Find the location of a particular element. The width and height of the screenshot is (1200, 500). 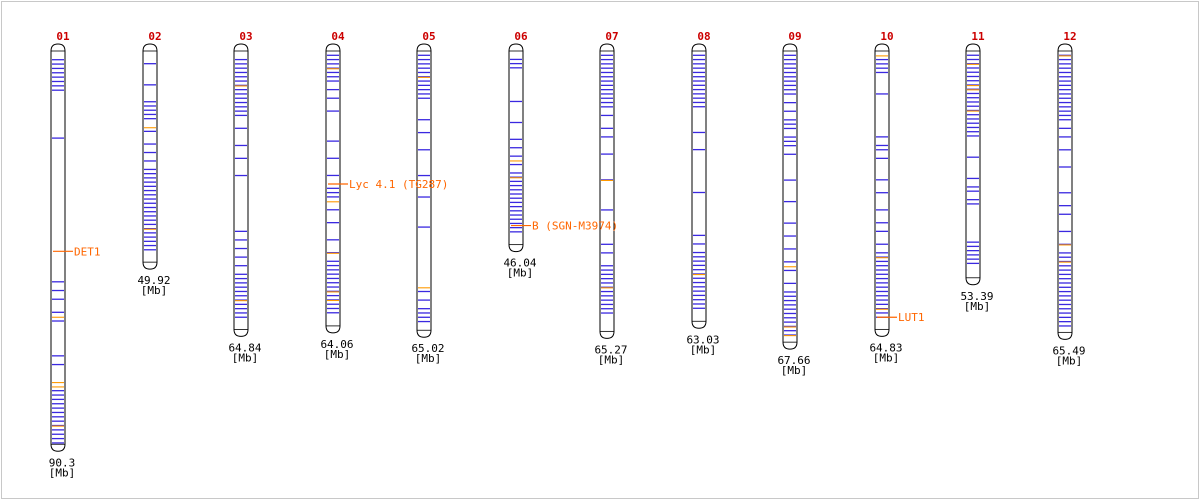

chromosome-length: 64.84 is located at coordinates (244, 347).